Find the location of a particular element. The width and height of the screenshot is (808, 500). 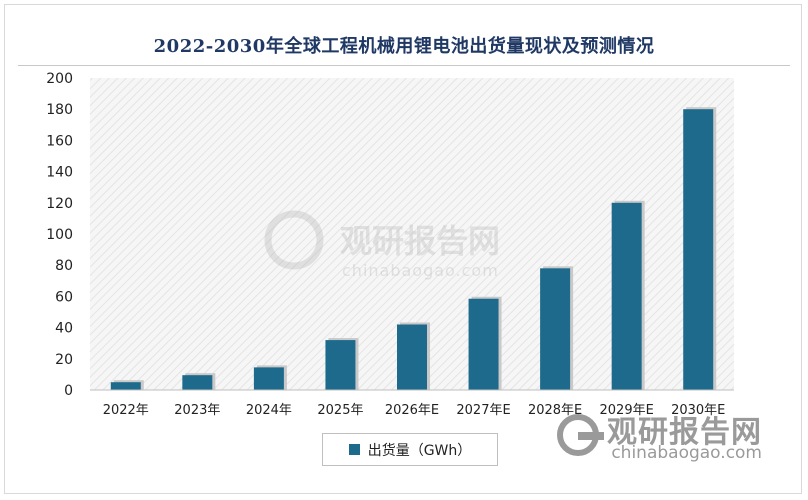

title-divider is located at coordinates (404, 65).